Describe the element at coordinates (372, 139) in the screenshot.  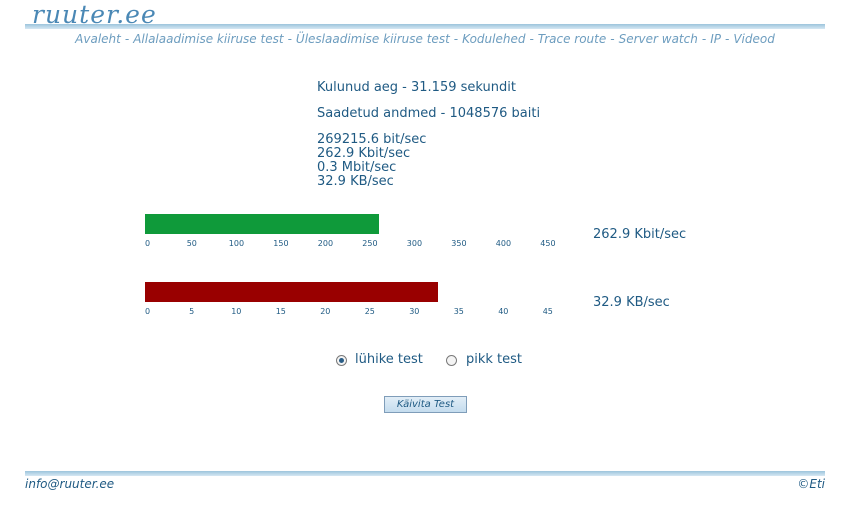
I see `speed-bitsec: 269215.6 bit/sec` at that location.